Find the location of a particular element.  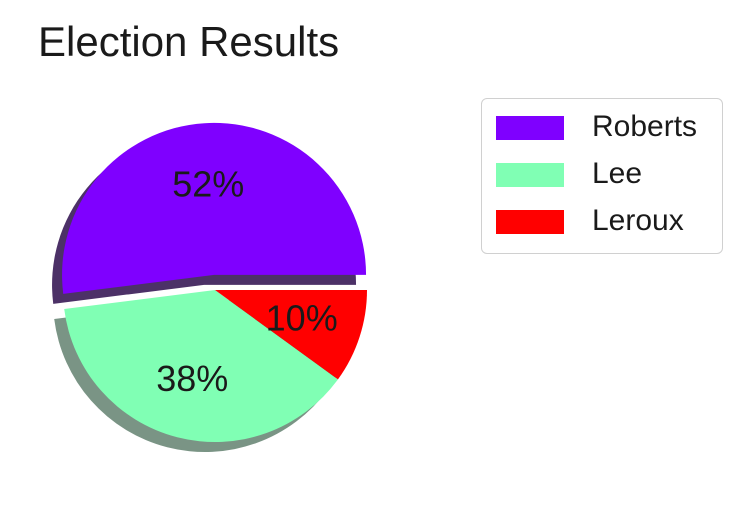

pie-label-layer: 52% 38% 10% is located at coordinates (246, 280).